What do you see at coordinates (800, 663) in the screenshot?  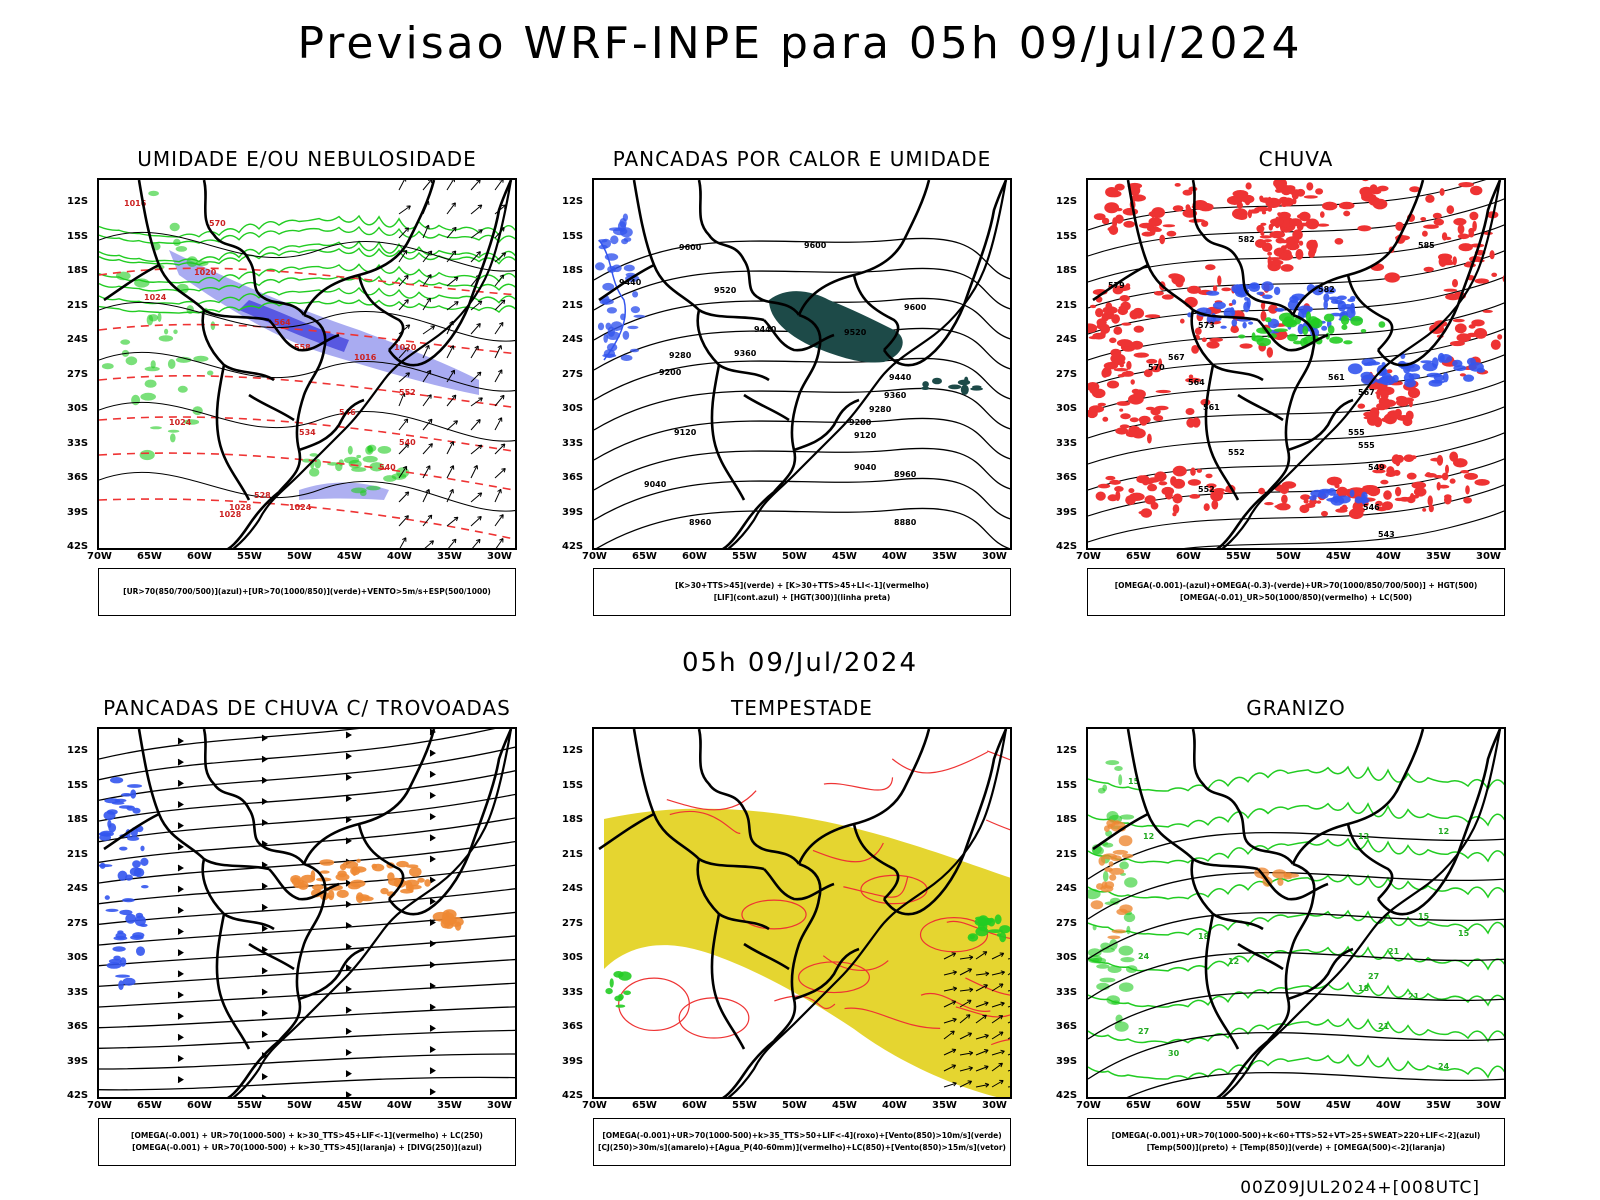 I see `forecast-time: 05h 09/Jul/2024` at bounding box center [800, 663].